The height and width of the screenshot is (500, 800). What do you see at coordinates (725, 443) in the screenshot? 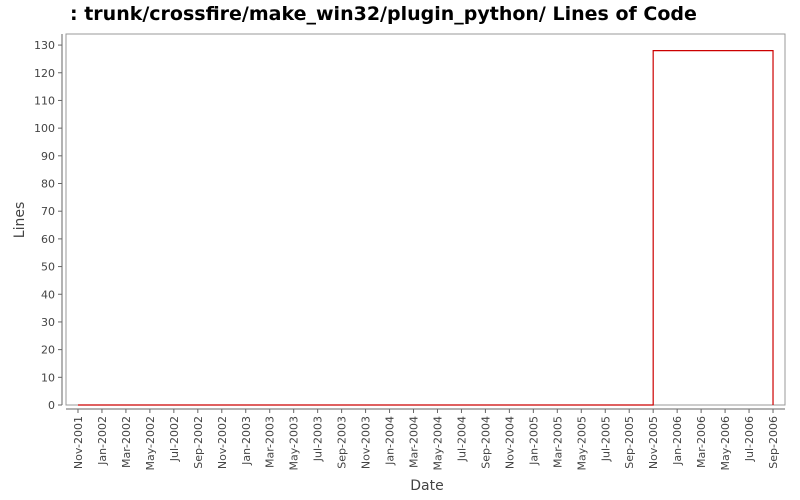
I see `x-tick-label: May-2006` at bounding box center [725, 443].